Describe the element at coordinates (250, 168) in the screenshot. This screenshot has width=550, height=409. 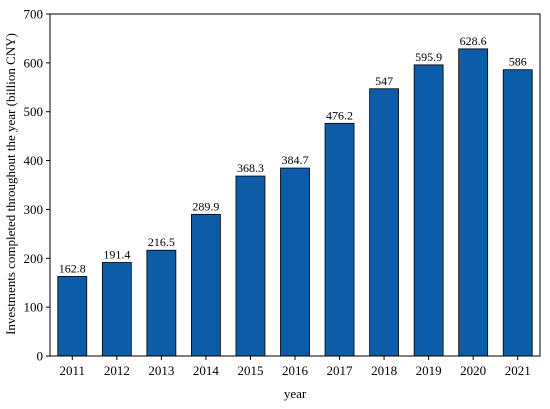
I see `data-label-2015: 368.3` at that location.